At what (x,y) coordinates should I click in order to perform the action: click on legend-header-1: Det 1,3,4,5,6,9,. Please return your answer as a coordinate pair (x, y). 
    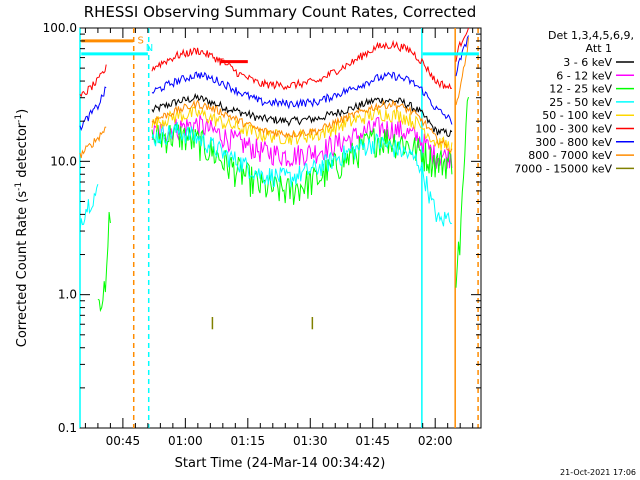
    Looking at the image, I should click on (591, 35).